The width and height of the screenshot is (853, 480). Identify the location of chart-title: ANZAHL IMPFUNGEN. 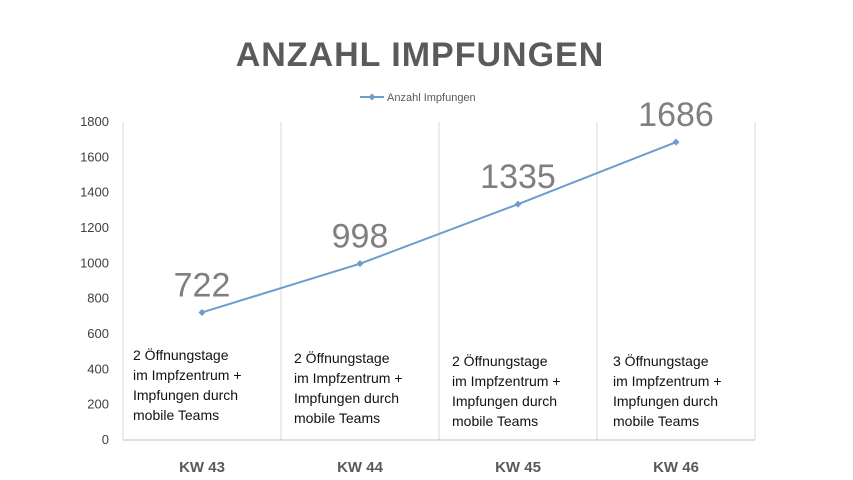
(420, 55).